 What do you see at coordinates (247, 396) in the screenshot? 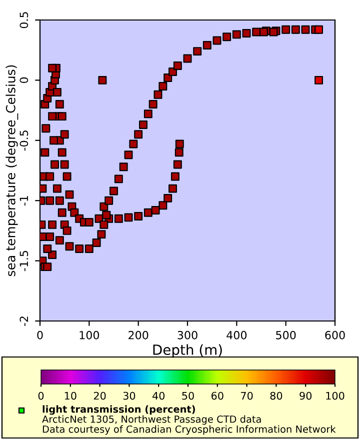
I see `color-bar-label: 70` at bounding box center [247, 396].